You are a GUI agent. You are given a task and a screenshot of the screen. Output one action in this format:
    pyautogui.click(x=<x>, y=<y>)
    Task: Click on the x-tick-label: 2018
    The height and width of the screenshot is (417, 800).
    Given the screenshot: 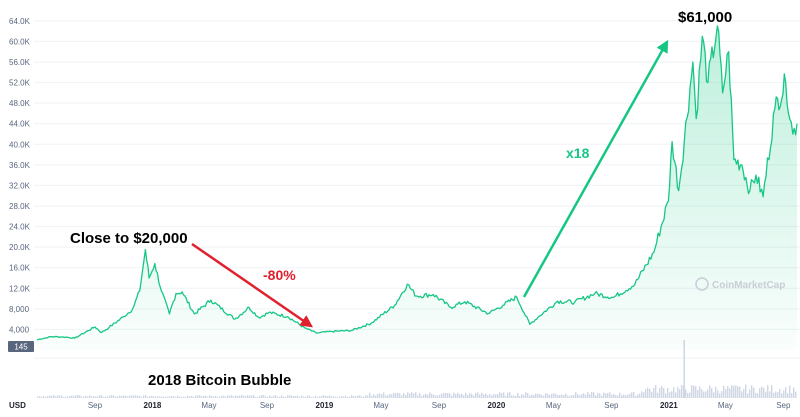 What is the action you would take?
    pyautogui.click(x=153, y=405)
    